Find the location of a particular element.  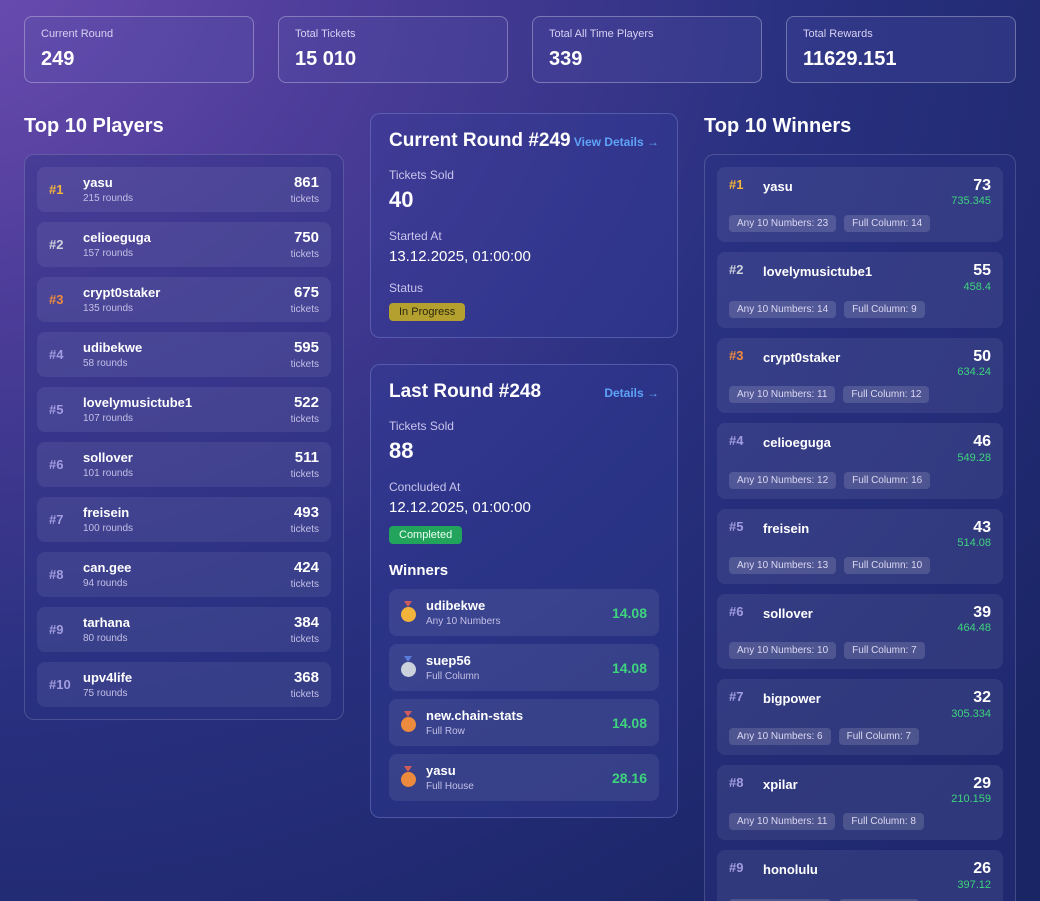

winner-reward: 210.159 is located at coordinates (971, 799).